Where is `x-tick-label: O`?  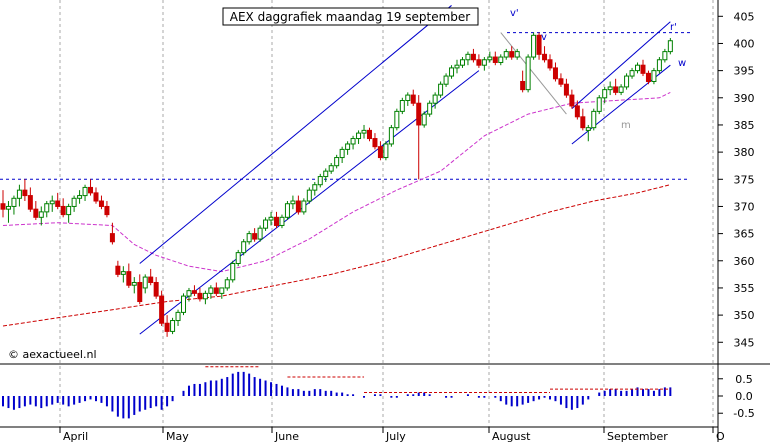
x-tick-label: O is located at coordinates (720, 436).